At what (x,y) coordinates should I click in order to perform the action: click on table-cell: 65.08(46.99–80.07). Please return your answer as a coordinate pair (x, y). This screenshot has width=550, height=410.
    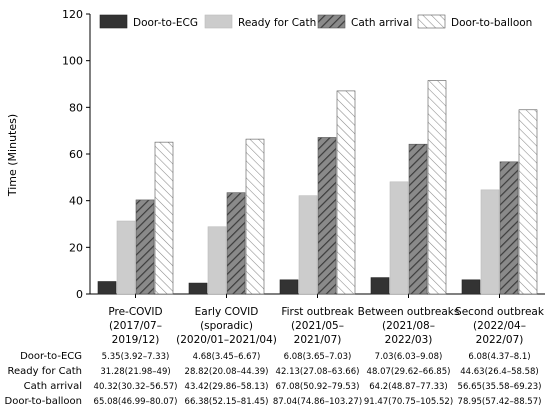
    Looking at the image, I should click on (136, 402).